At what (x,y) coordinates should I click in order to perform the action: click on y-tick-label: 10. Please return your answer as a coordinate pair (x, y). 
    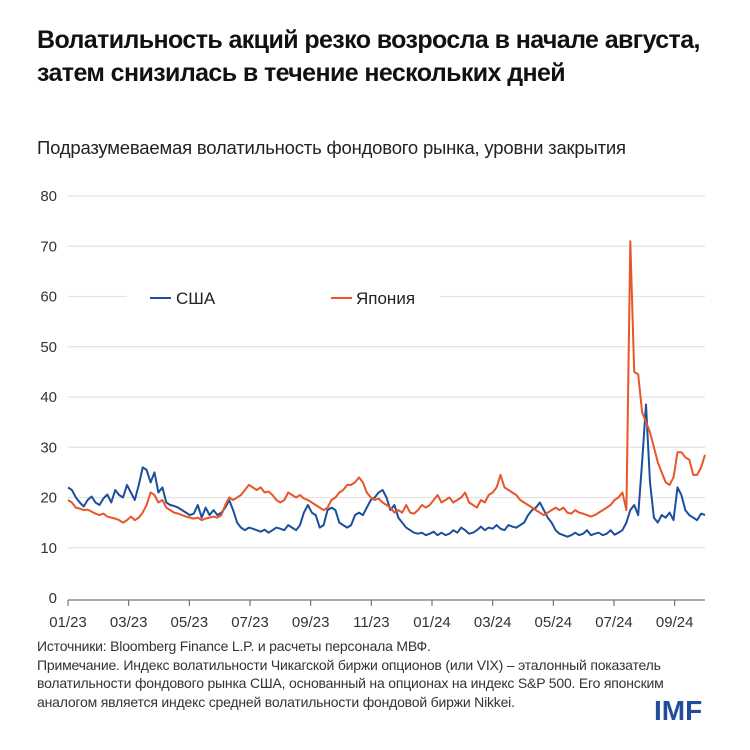
    Looking at the image, I should click on (48, 548).